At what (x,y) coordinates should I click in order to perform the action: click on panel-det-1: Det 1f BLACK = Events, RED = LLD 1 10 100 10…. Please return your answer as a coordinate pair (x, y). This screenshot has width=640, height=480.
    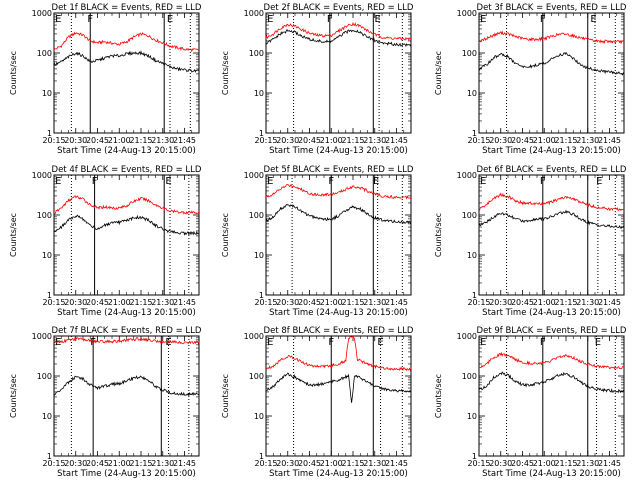
    Looking at the image, I should click on (105, 79).